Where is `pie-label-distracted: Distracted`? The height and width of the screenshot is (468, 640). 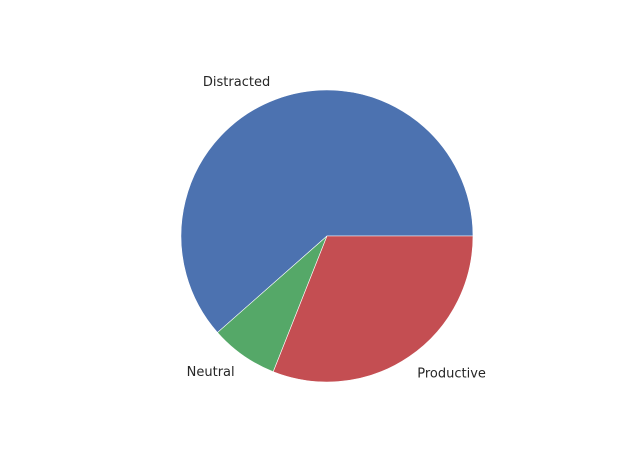 pie-label-distracted: Distracted is located at coordinates (236, 82).